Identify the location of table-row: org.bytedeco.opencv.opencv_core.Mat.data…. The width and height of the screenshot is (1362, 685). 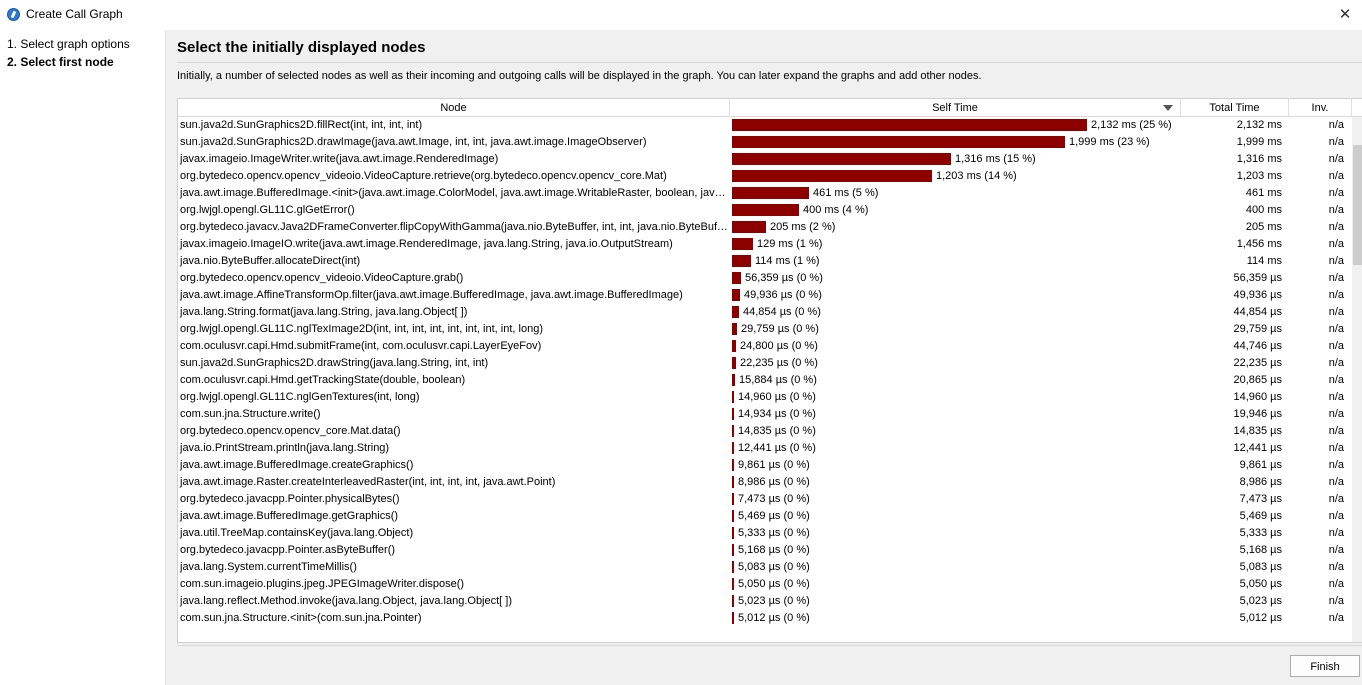
(765, 431).